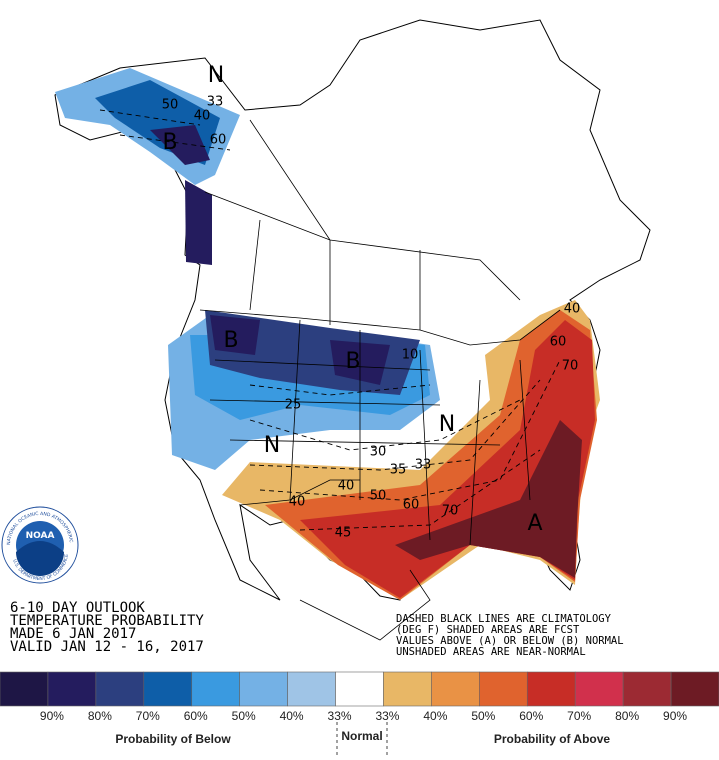 This screenshot has width=719, height=760. What do you see at coordinates (488, 499) in the screenshot?
I see `above-region` at bounding box center [488, 499].